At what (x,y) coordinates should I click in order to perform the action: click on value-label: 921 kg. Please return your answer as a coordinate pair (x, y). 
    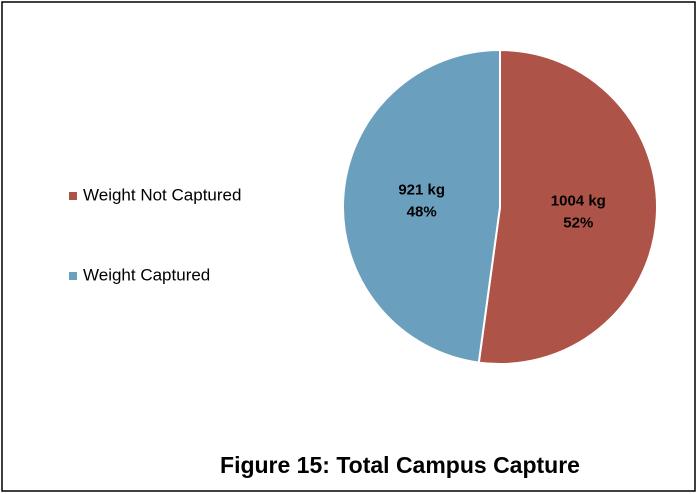
    Looking at the image, I should click on (421, 190).